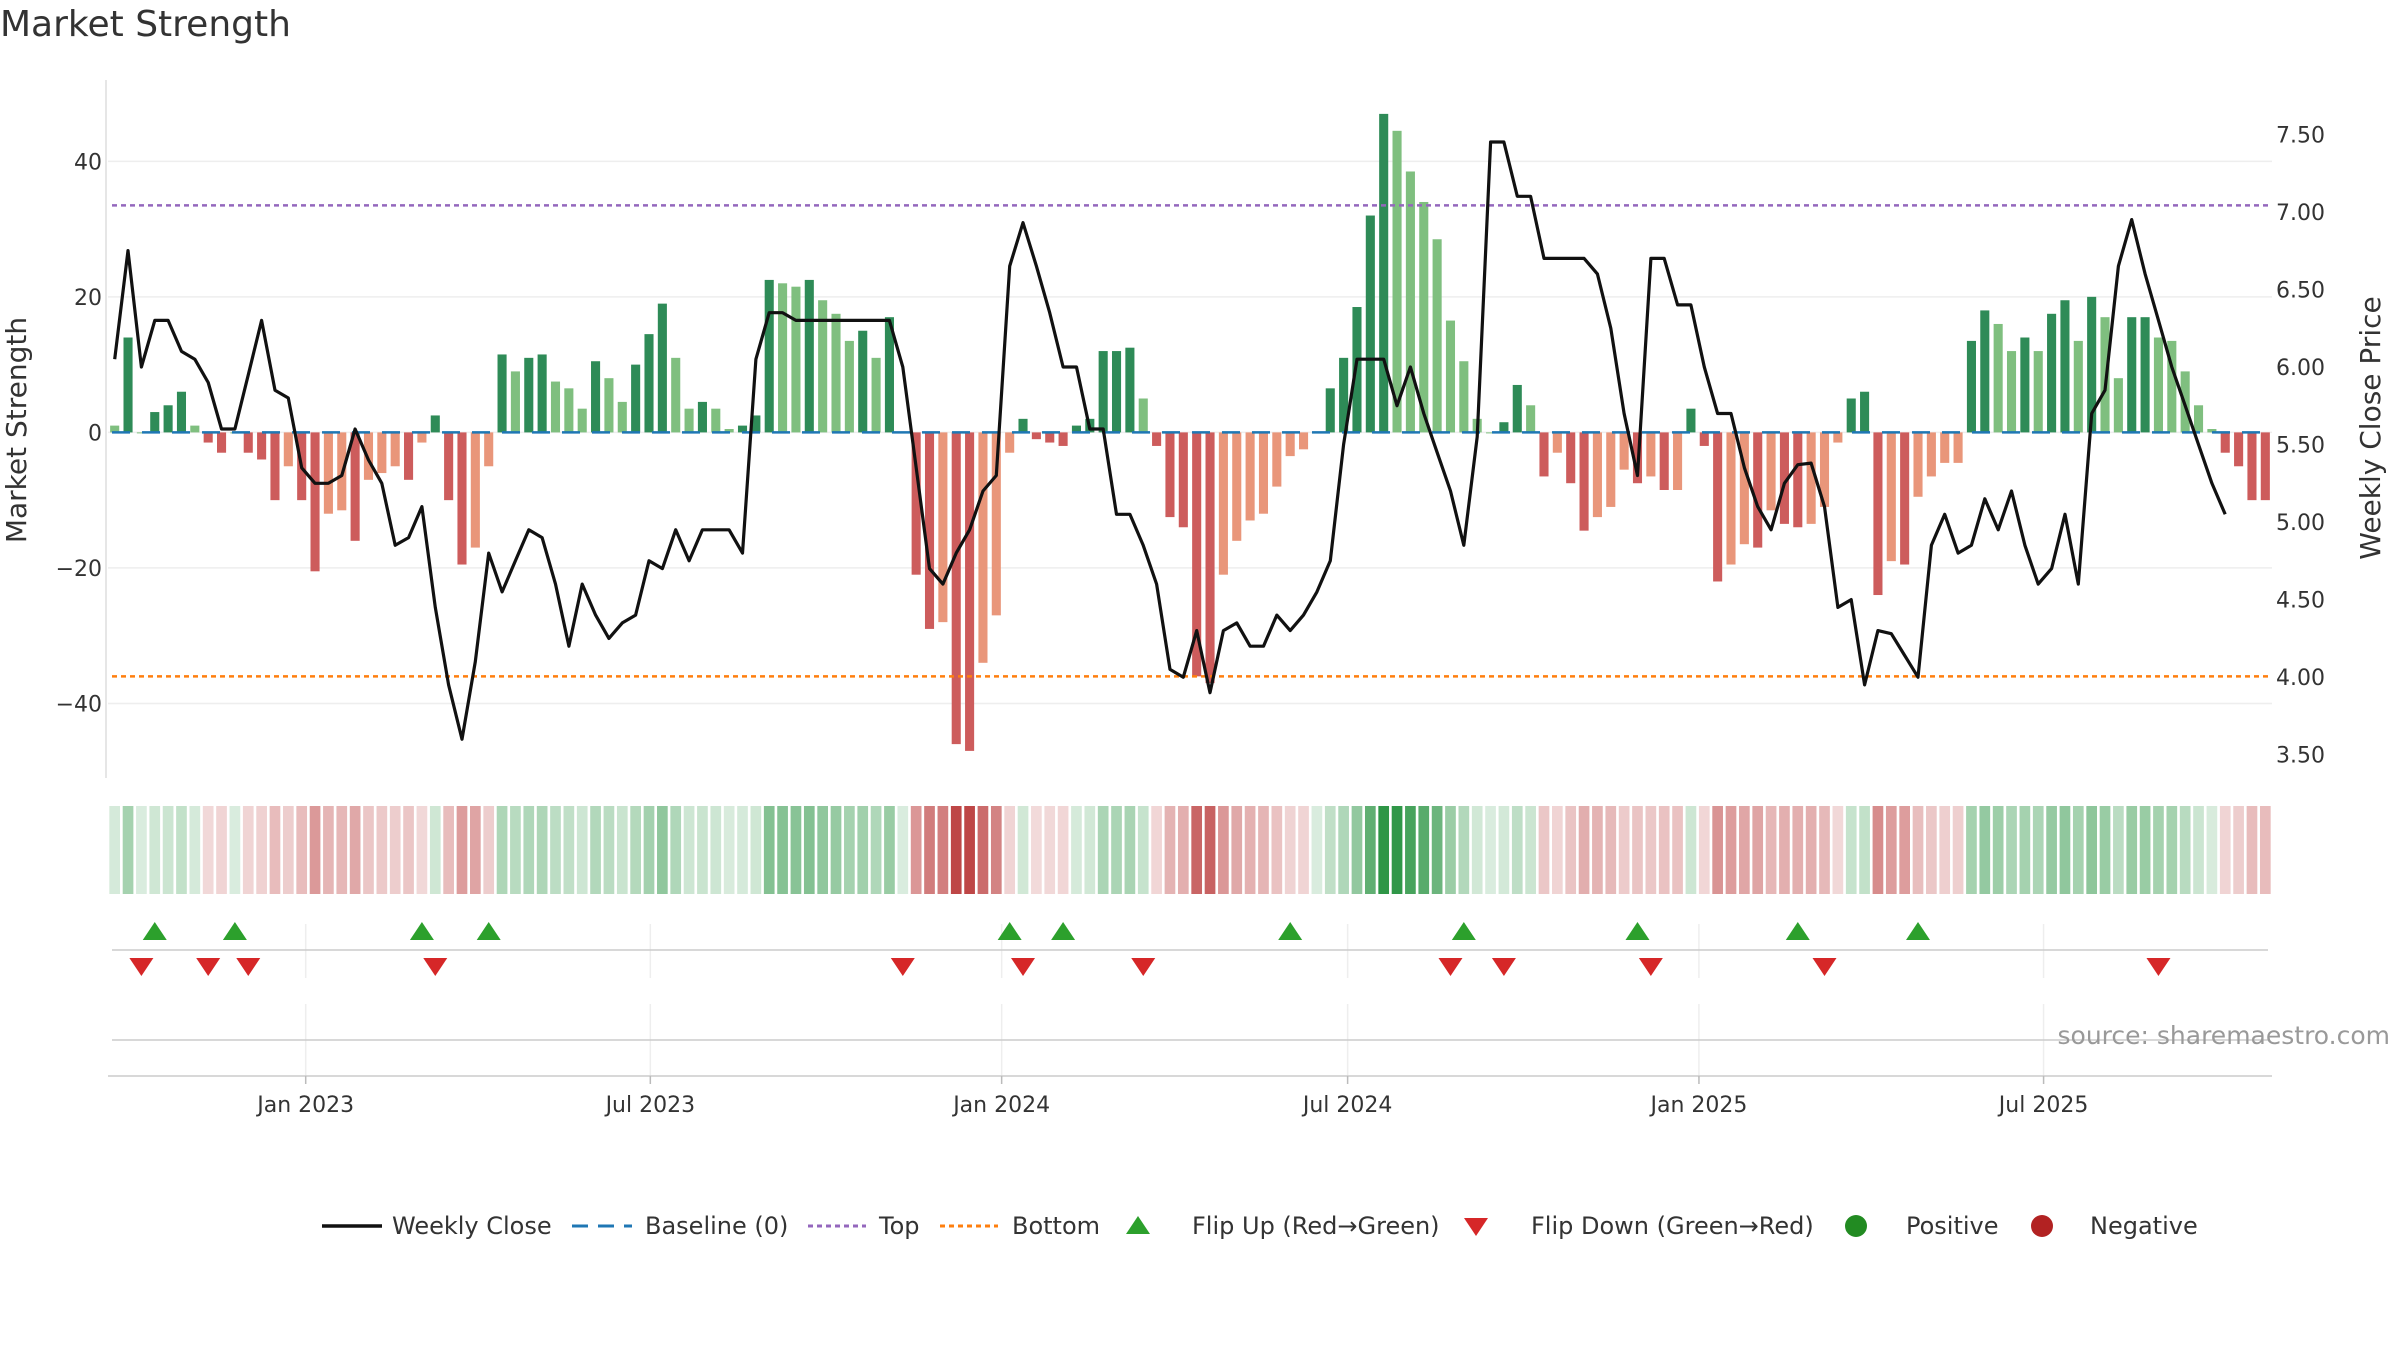 Image resolution: width=2400 pixels, height=1350 pixels. Describe the element at coordinates (2300, 678) in the screenshot. I see `y-right-tick-label: 4.00` at that location.